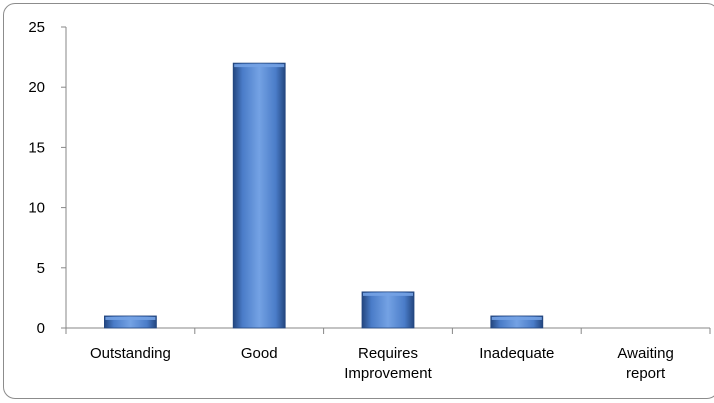 This screenshot has width=714, height=403. Describe the element at coordinates (47, 178) in the screenshot. I see `y-axis: 0 5 10 15 20 25` at that location.